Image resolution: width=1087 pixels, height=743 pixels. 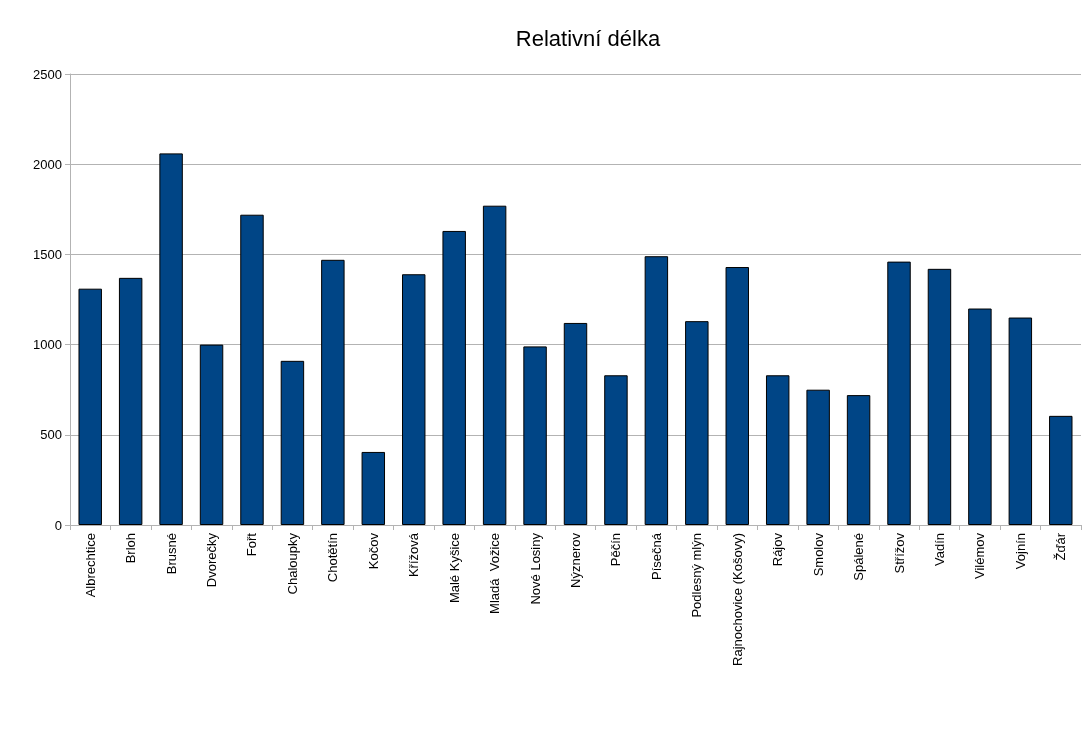 I want to click on x-tick-label: Brusné, so click(x=171, y=554).